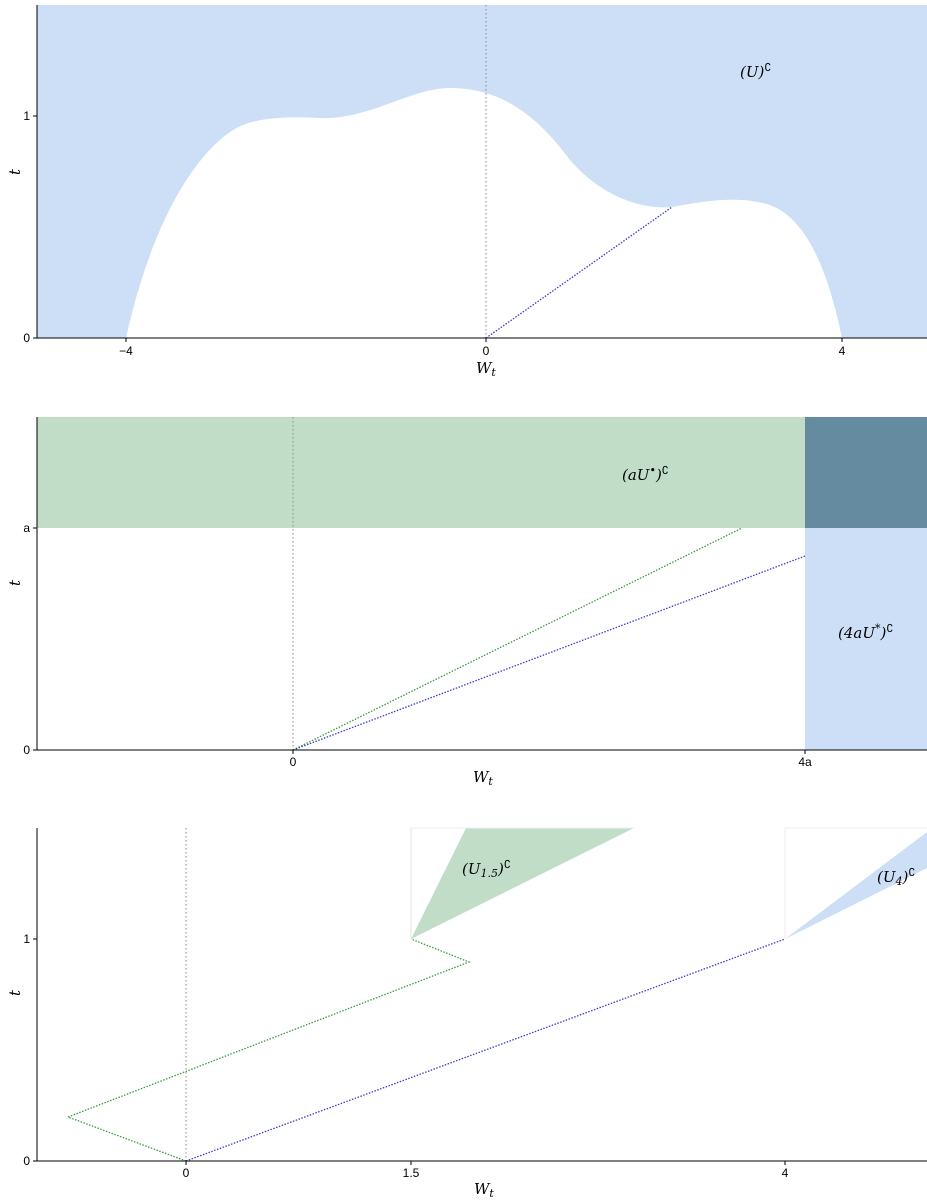 Image resolution: width=927 pixels, height=1200 pixels. Describe the element at coordinates (421, 472) in the screenshot. I see `region-au-bullet-complement` at that location.